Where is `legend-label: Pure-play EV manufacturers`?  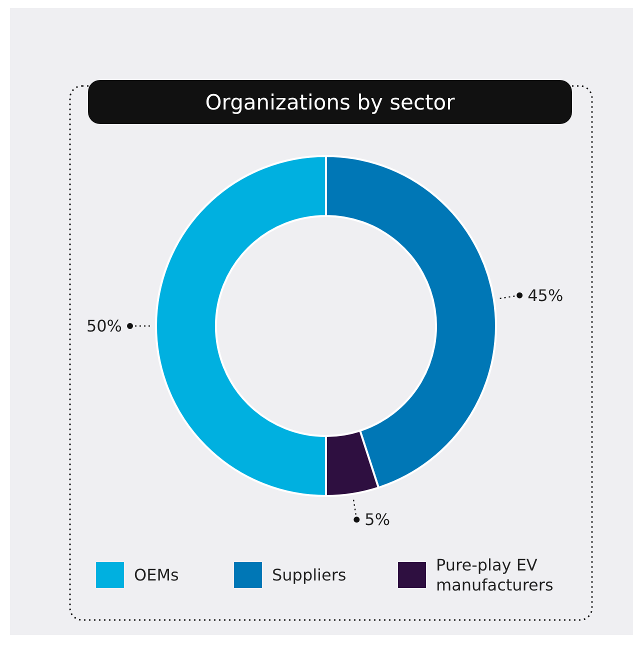
legend-label: Pure-play EV manufacturers is located at coordinates (495, 575).